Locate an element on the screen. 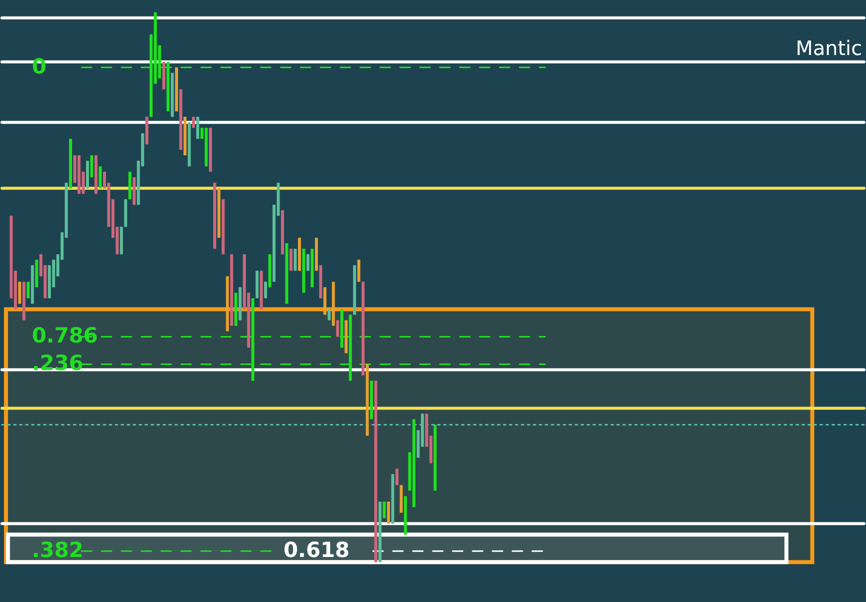 This screenshot has height=602, width=866. annotation: 0.786 is located at coordinates (65, 336).